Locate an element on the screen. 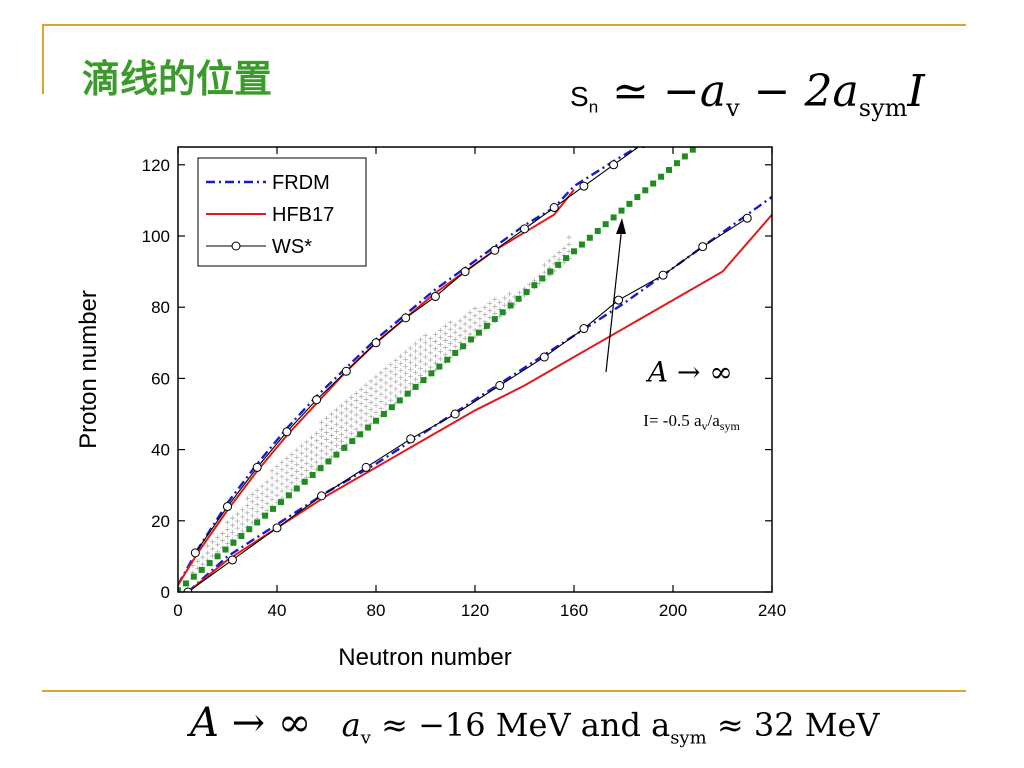 The height and width of the screenshot is (768, 1024). y-tick-label: 0 is located at coordinates (165, 592).